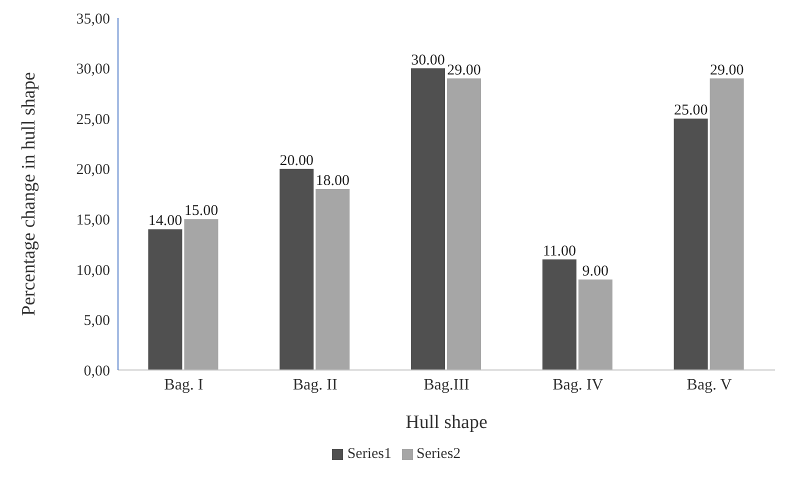  I want to click on y-axis-title: Percentage change in hull shape, so click(29, 194).